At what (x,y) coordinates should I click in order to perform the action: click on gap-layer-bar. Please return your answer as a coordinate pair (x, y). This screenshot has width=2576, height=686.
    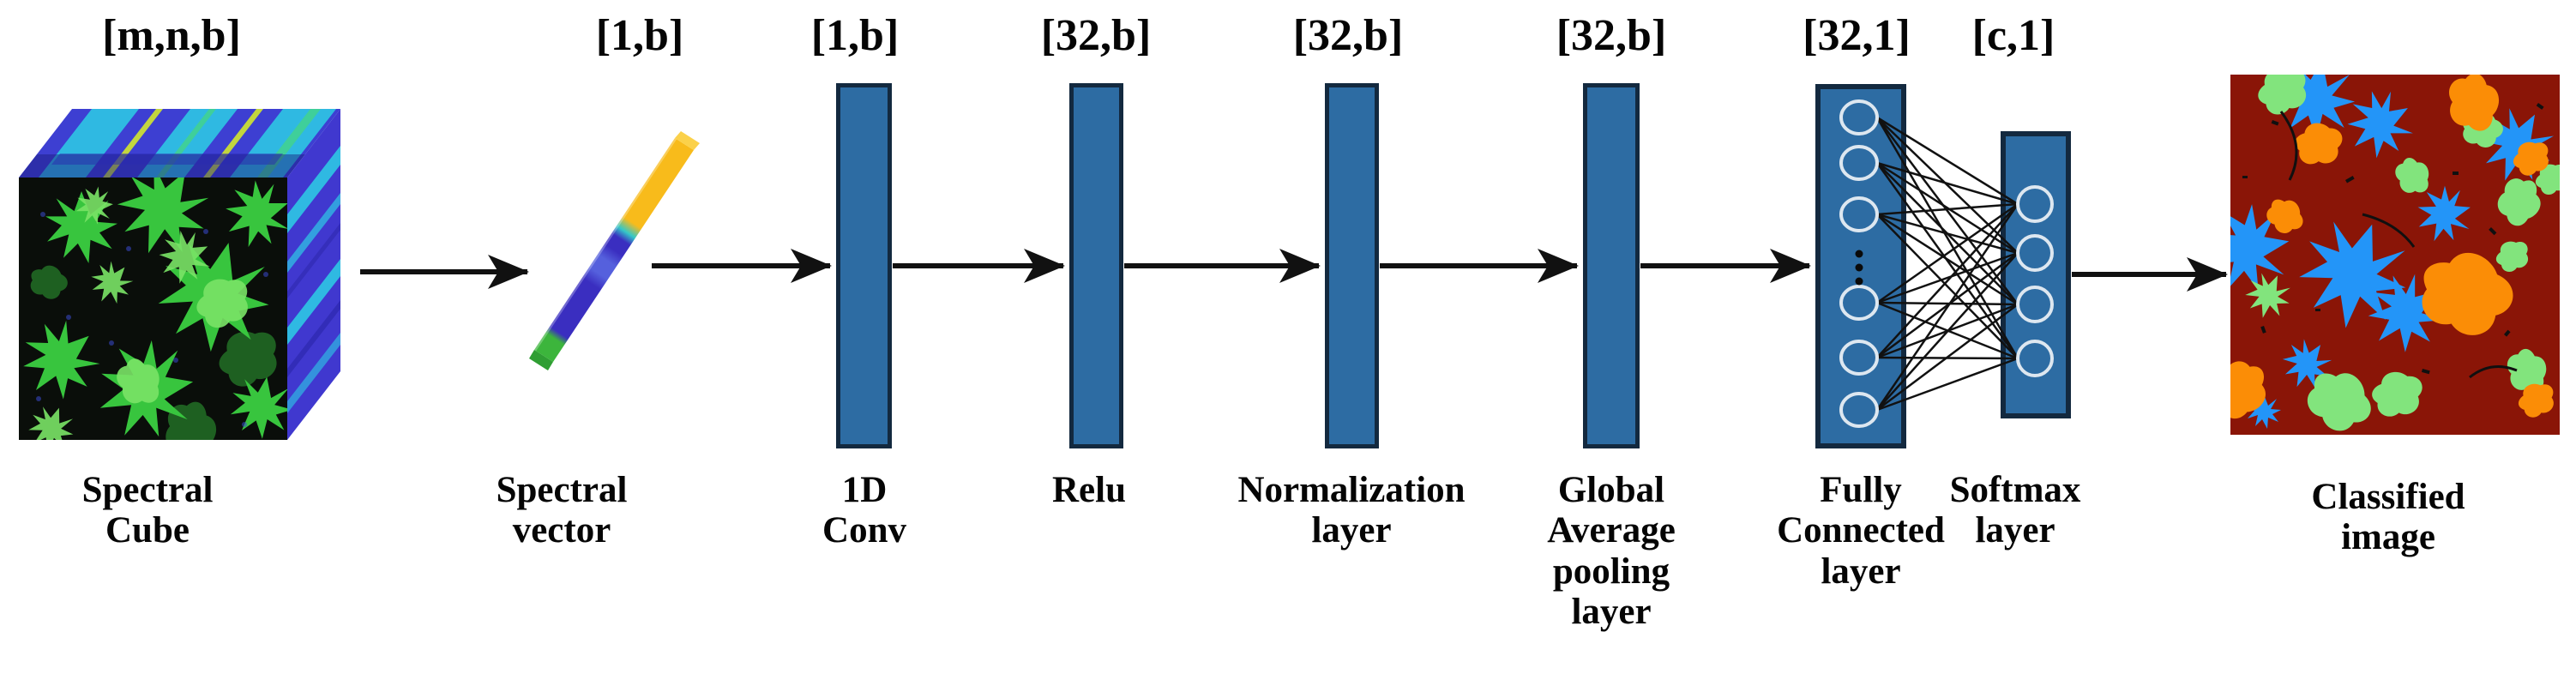
    Looking at the image, I should click on (1611, 265).